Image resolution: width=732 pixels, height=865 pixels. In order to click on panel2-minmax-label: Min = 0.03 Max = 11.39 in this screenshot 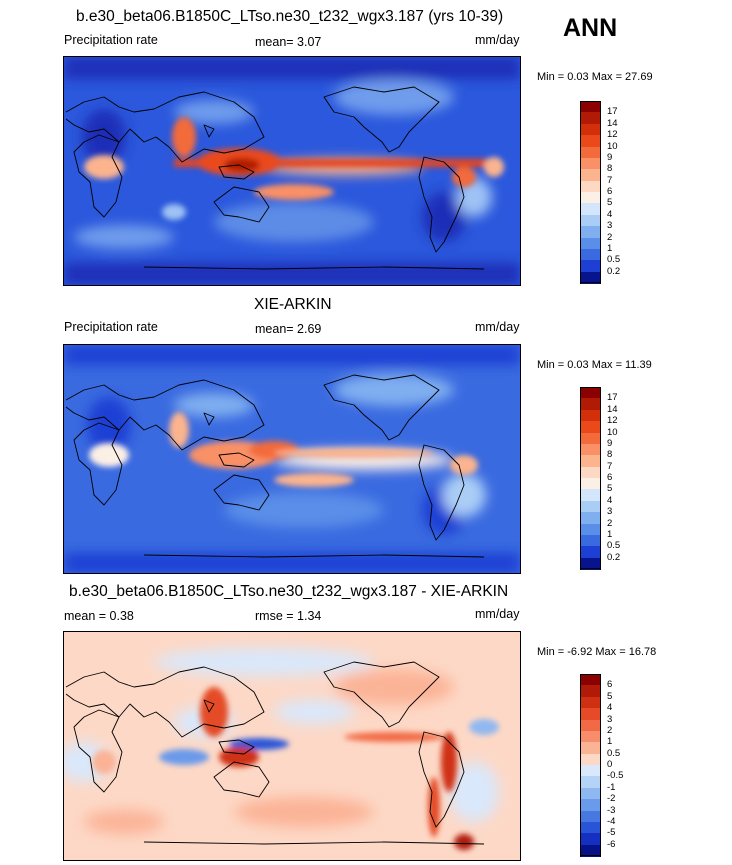, I will do `click(594, 365)`.